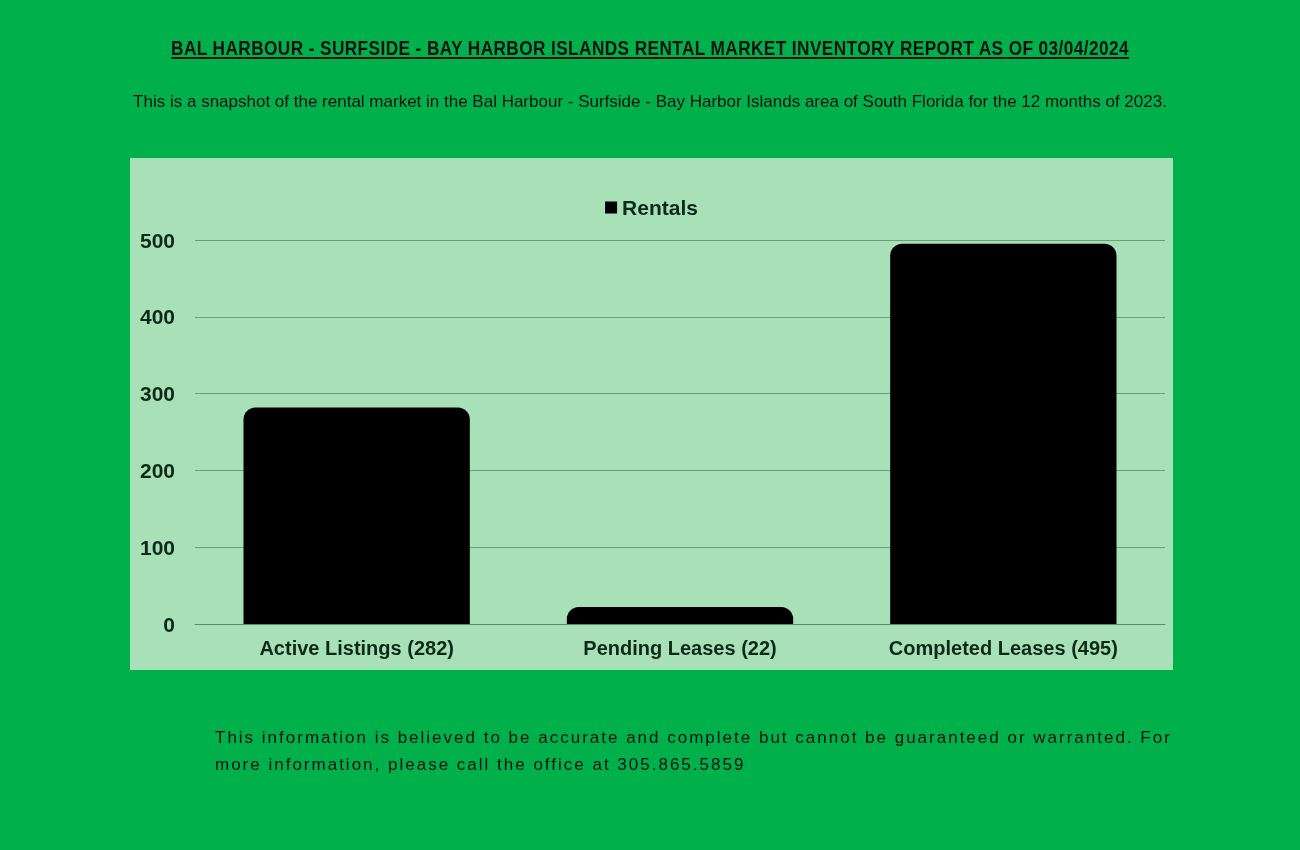  What do you see at coordinates (157, 470) in the screenshot?
I see `y-tick-label: 200` at bounding box center [157, 470].